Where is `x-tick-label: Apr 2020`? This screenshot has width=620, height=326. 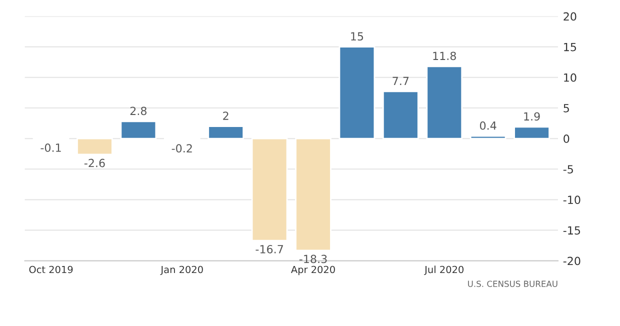 x-tick-label: Apr 2020 is located at coordinates (313, 271).